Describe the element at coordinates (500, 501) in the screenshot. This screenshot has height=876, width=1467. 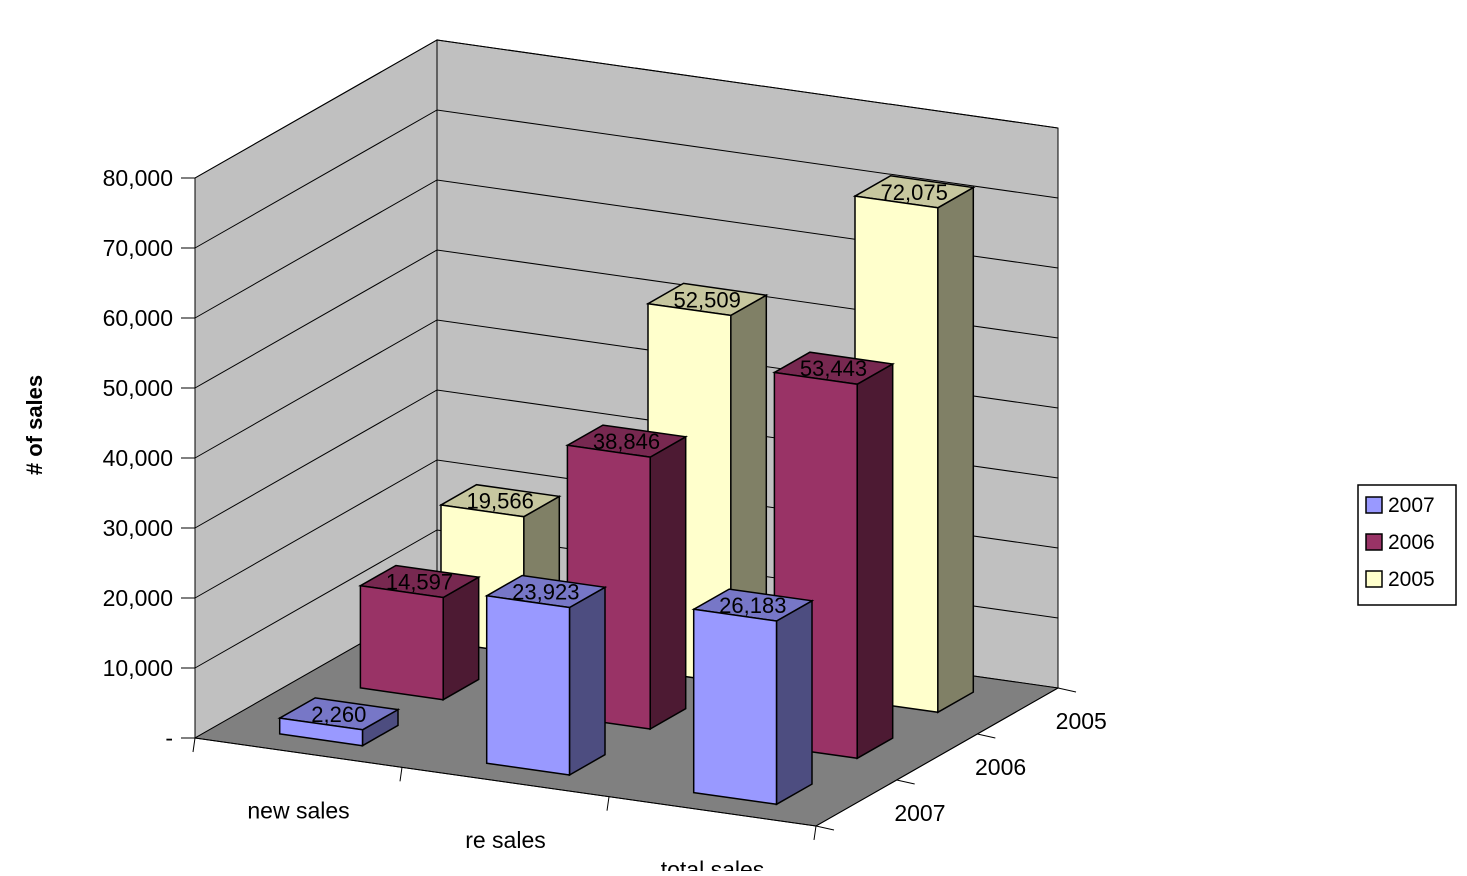
I see `data-label: 19,566` at that location.